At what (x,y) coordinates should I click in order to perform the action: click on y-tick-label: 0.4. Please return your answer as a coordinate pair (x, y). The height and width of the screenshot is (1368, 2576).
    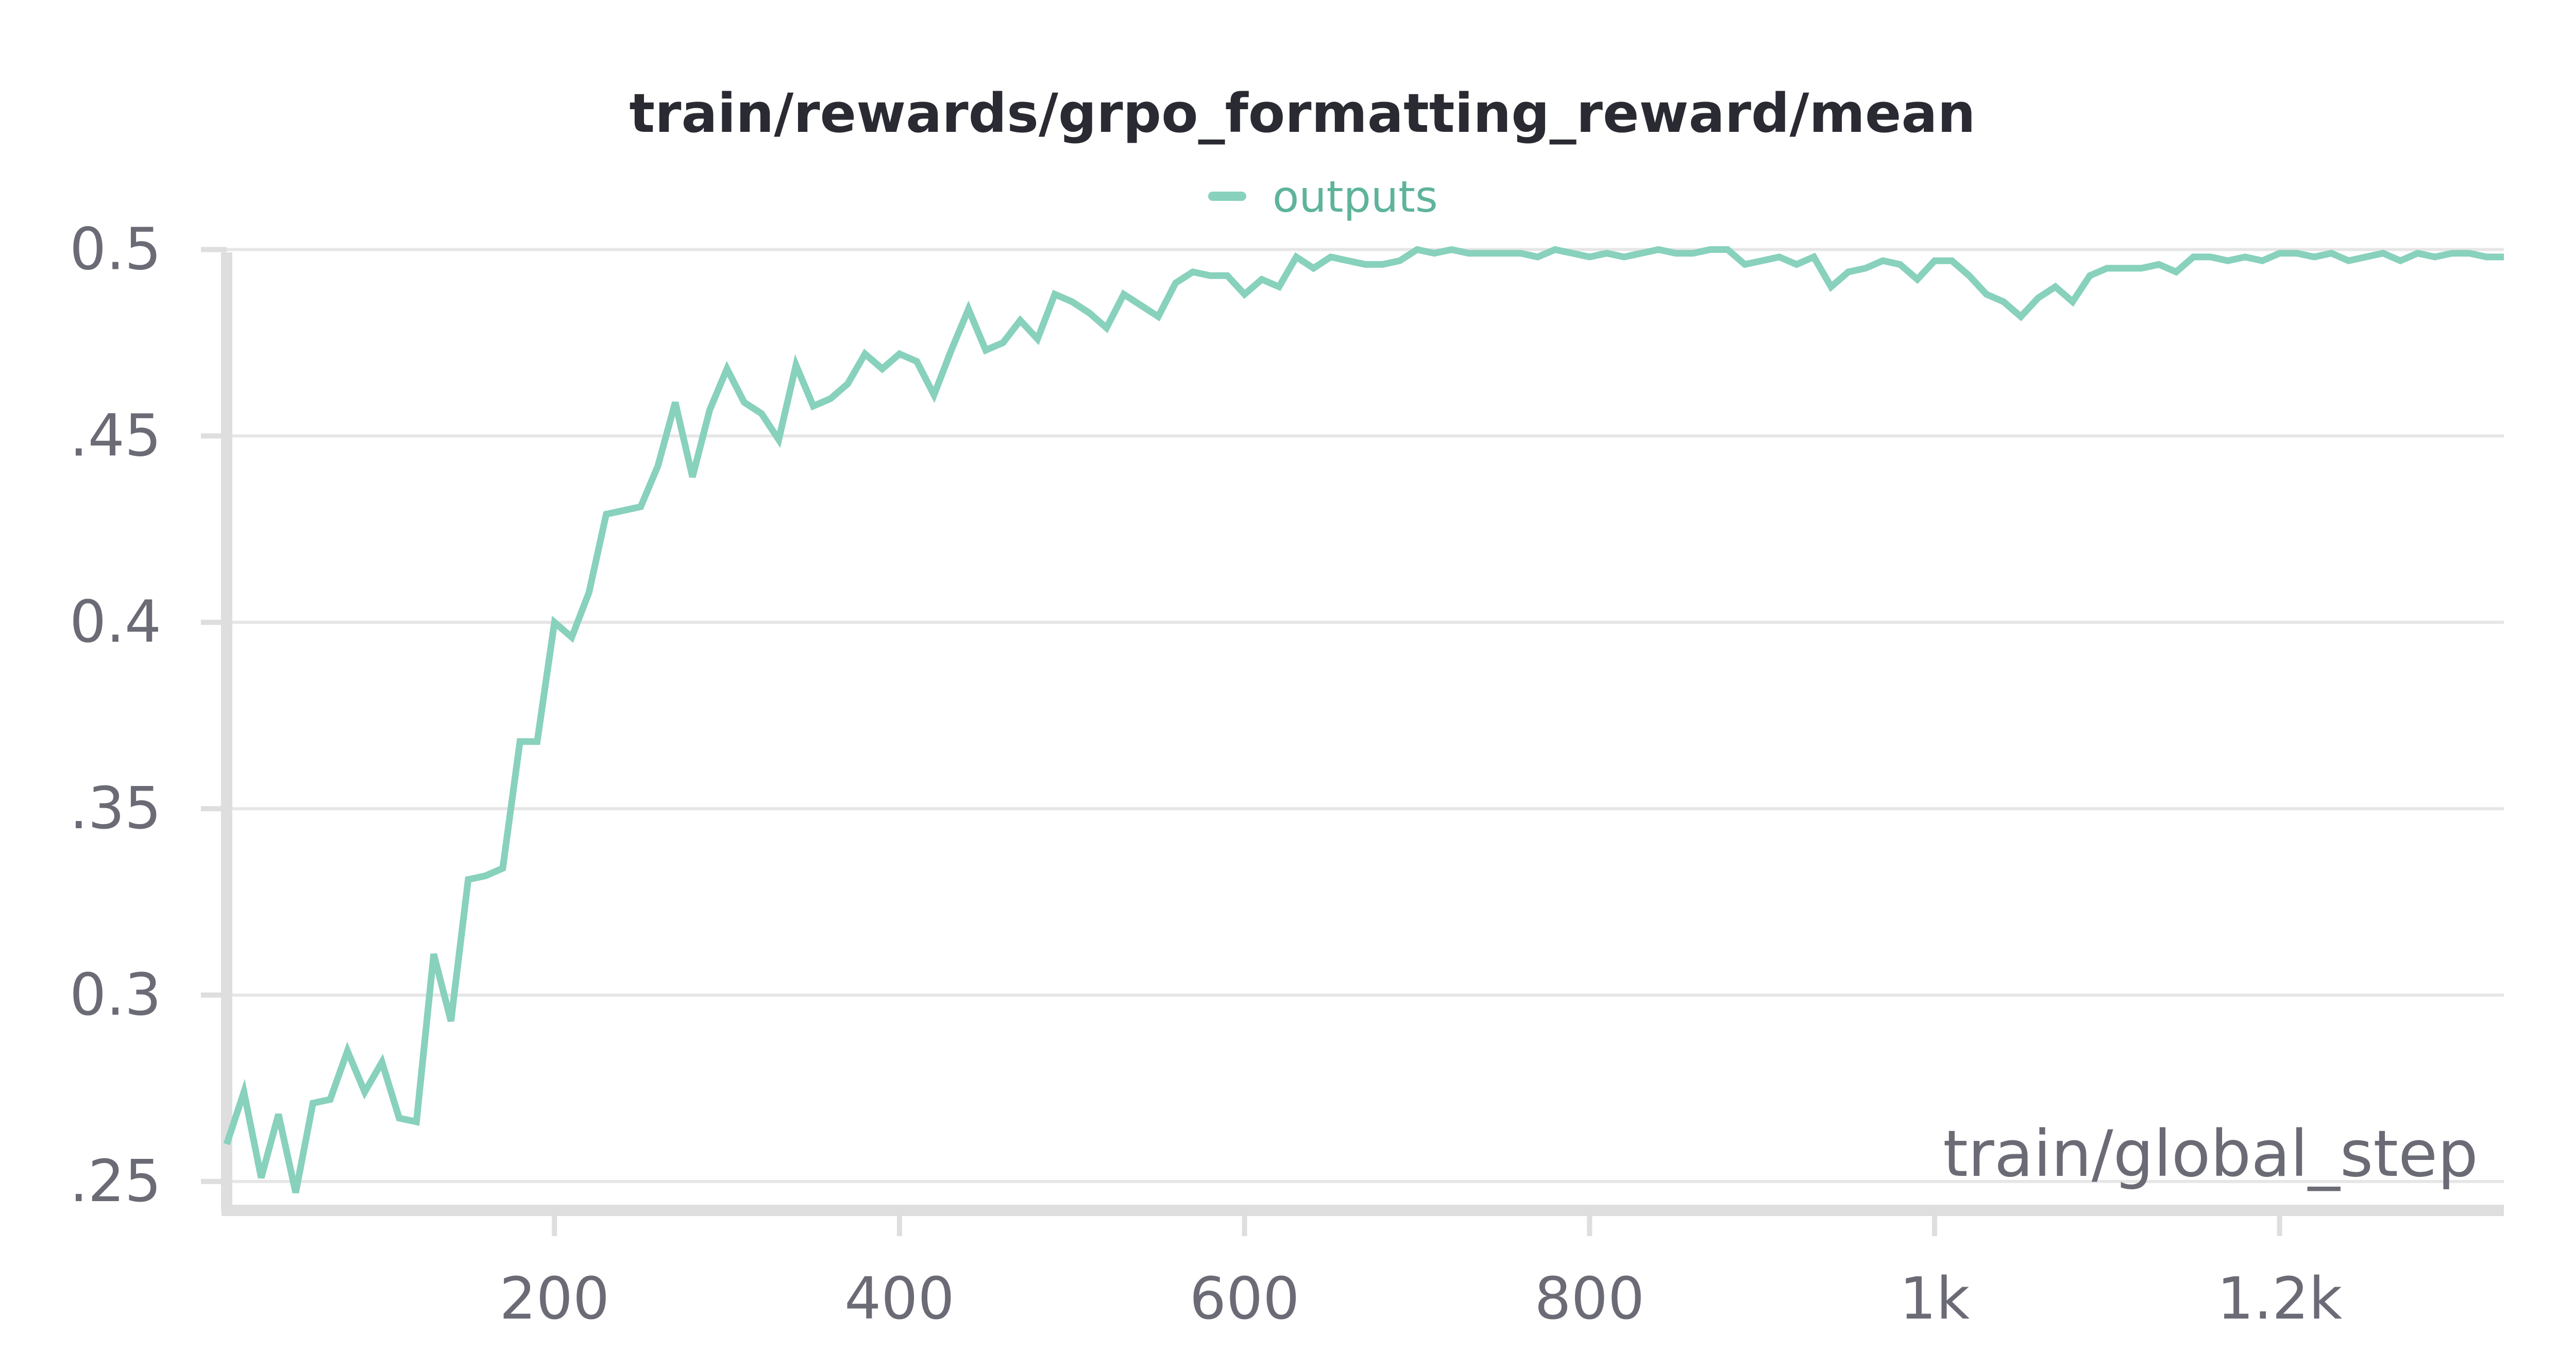
    Looking at the image, I should click on (115, 622).